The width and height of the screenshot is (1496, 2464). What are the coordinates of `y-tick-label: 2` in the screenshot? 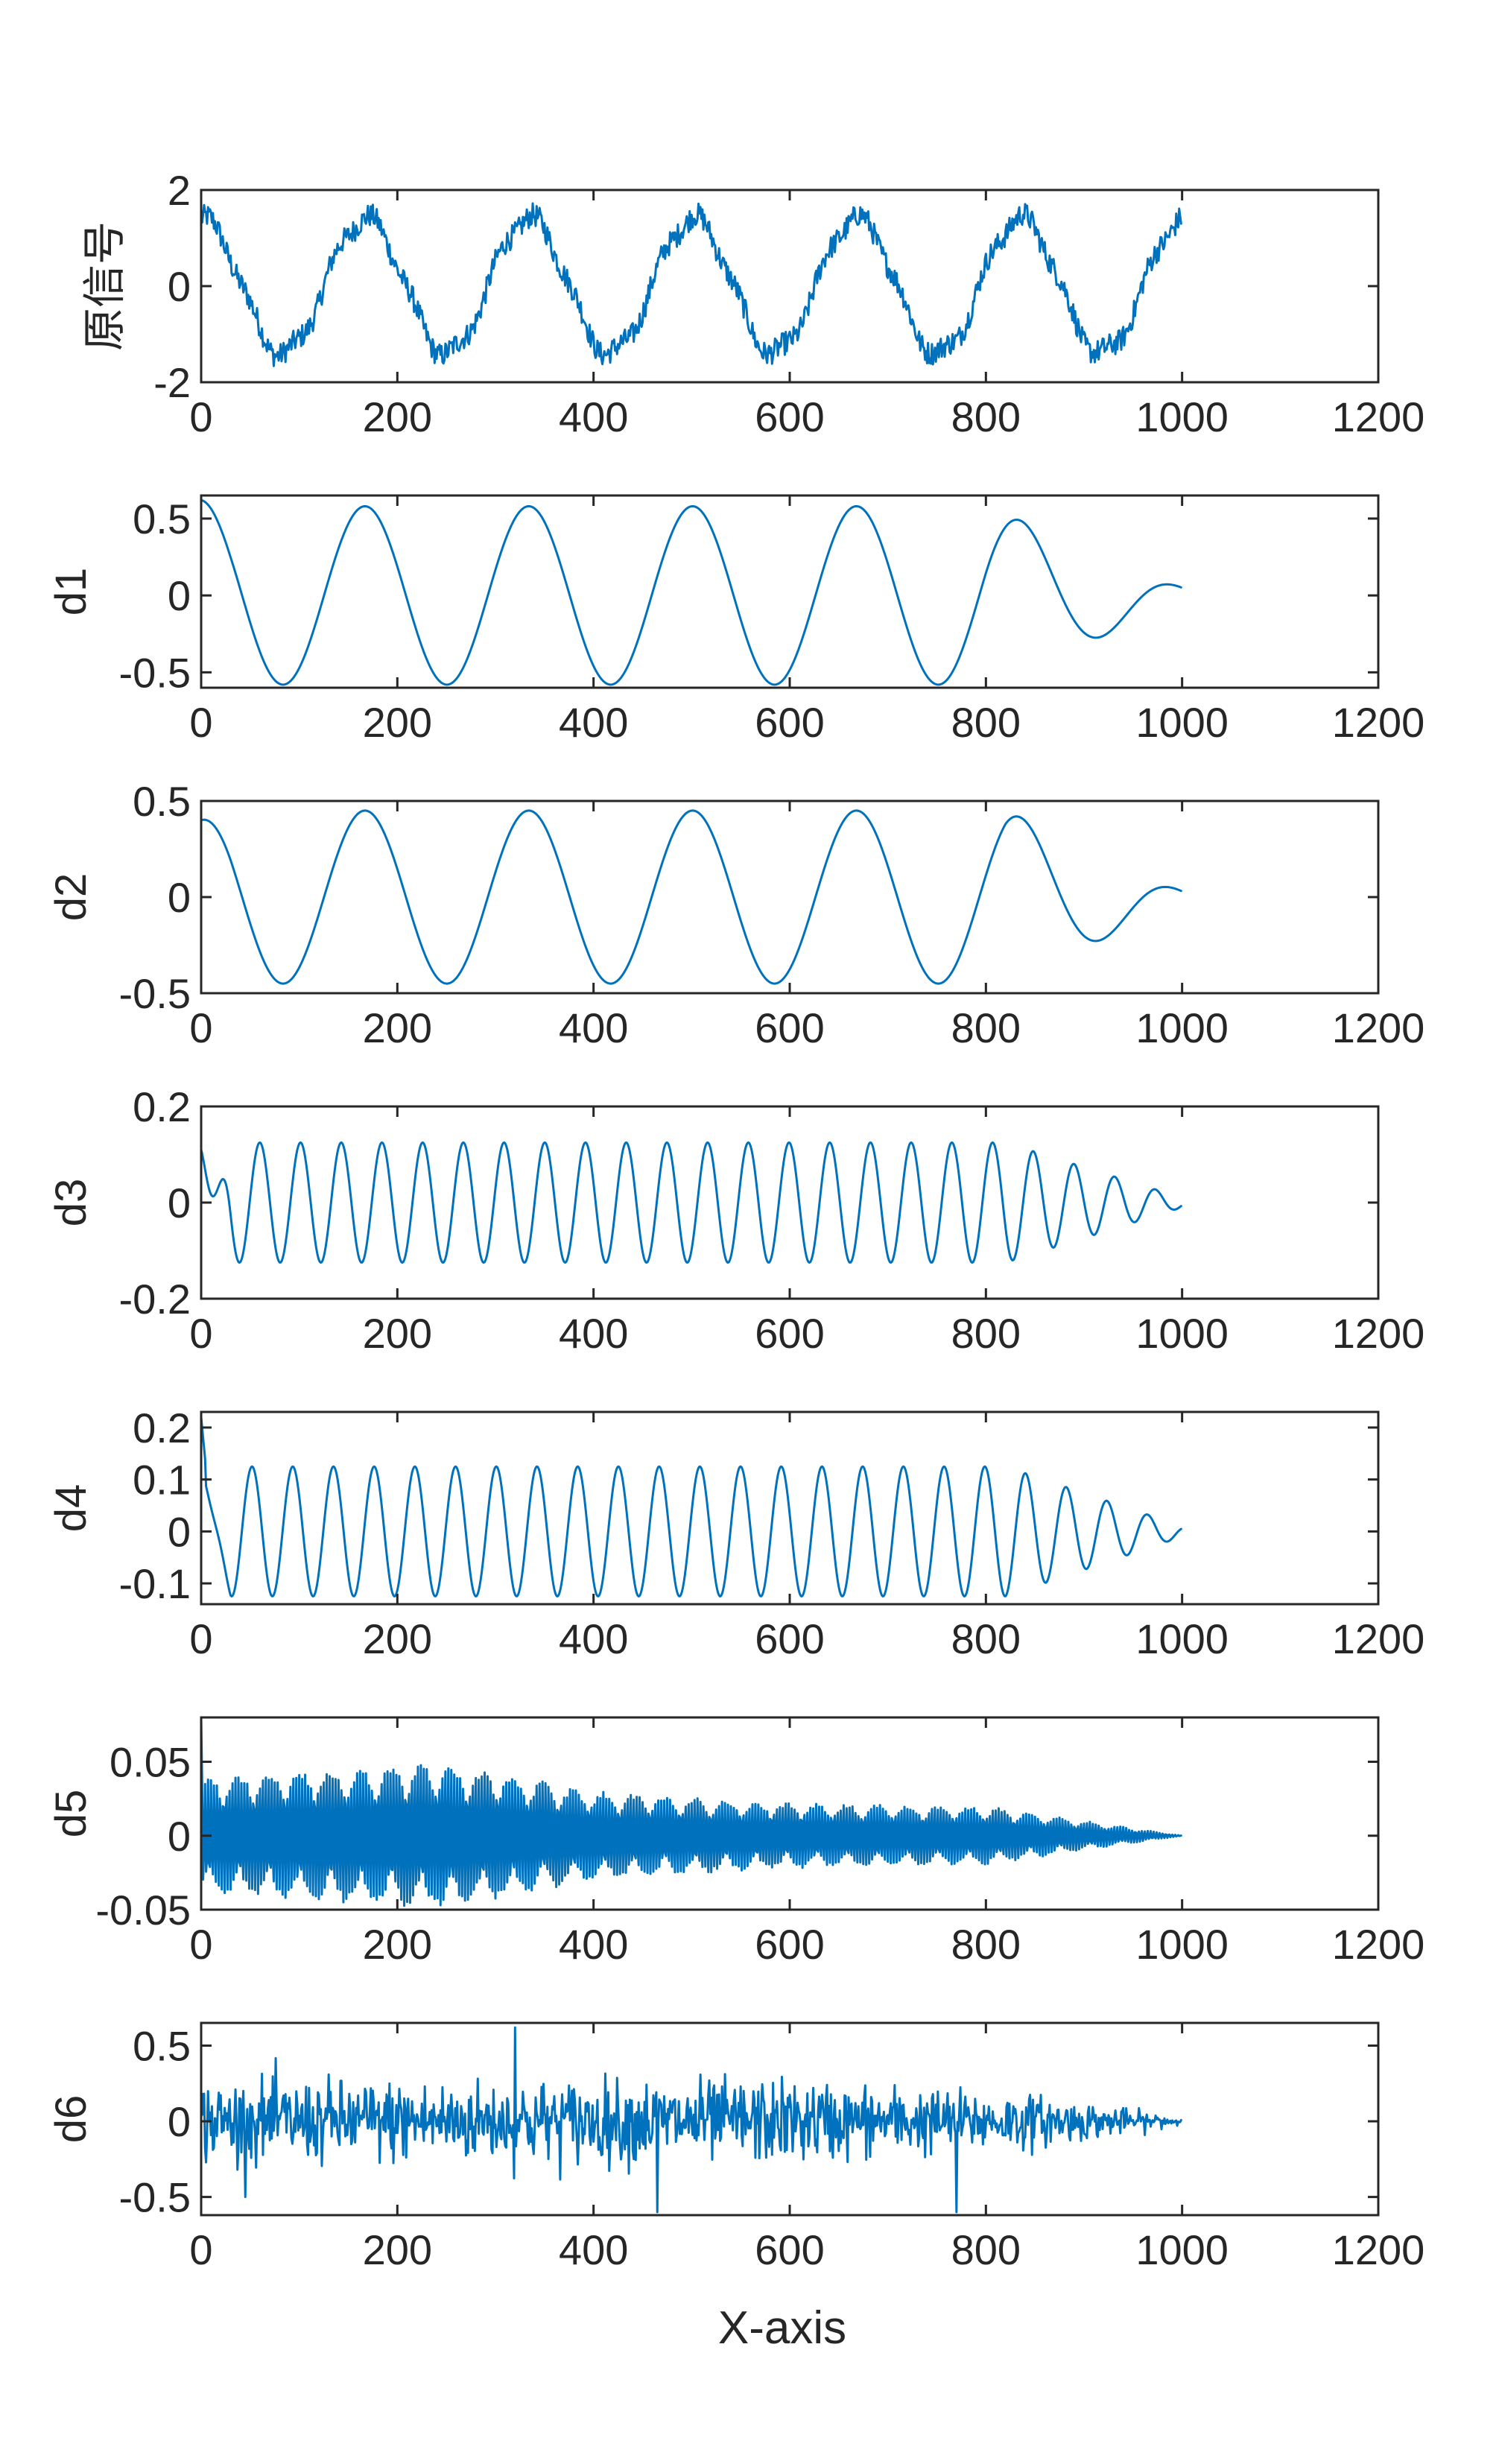 It's located at (179, 190).